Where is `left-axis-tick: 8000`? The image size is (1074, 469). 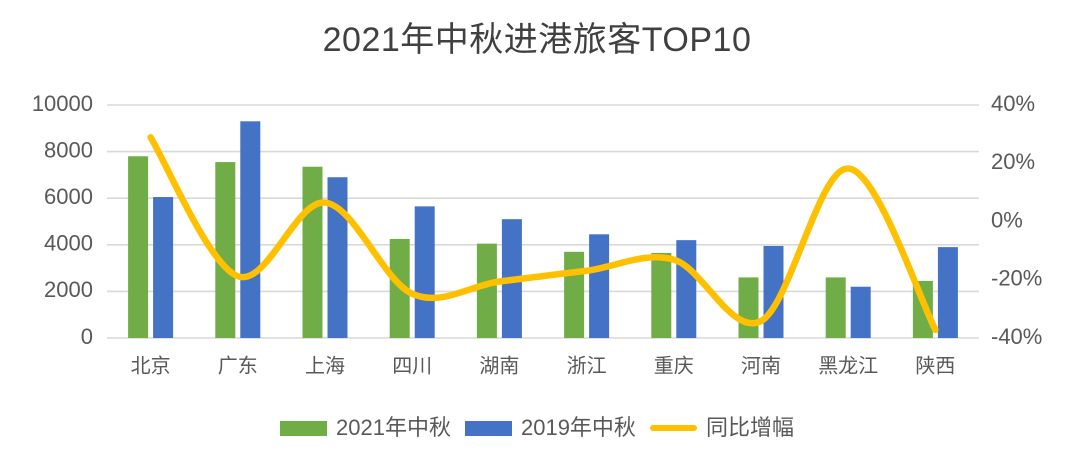 left-axis-tick: 8000 is located at coordinates (68, 149).